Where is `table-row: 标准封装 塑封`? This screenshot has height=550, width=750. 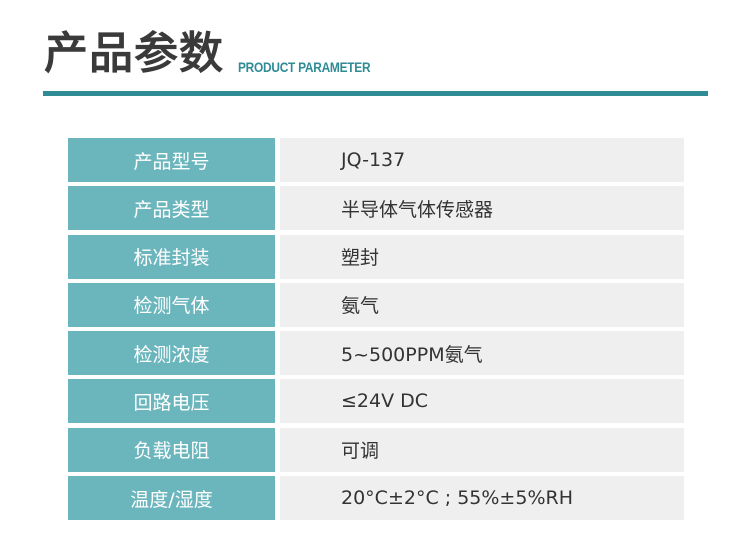 table-row: 标准封装 塑封 is located at coordinates (376, 256).